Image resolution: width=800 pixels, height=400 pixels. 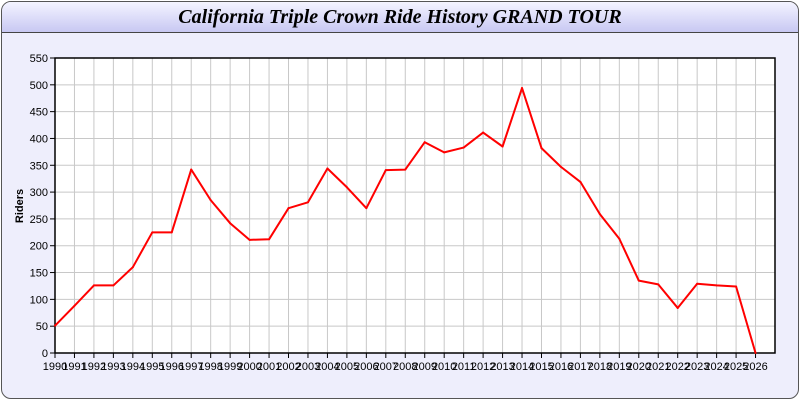 I want to click on x-tick-label: 1994, so click(x=133, y=367).